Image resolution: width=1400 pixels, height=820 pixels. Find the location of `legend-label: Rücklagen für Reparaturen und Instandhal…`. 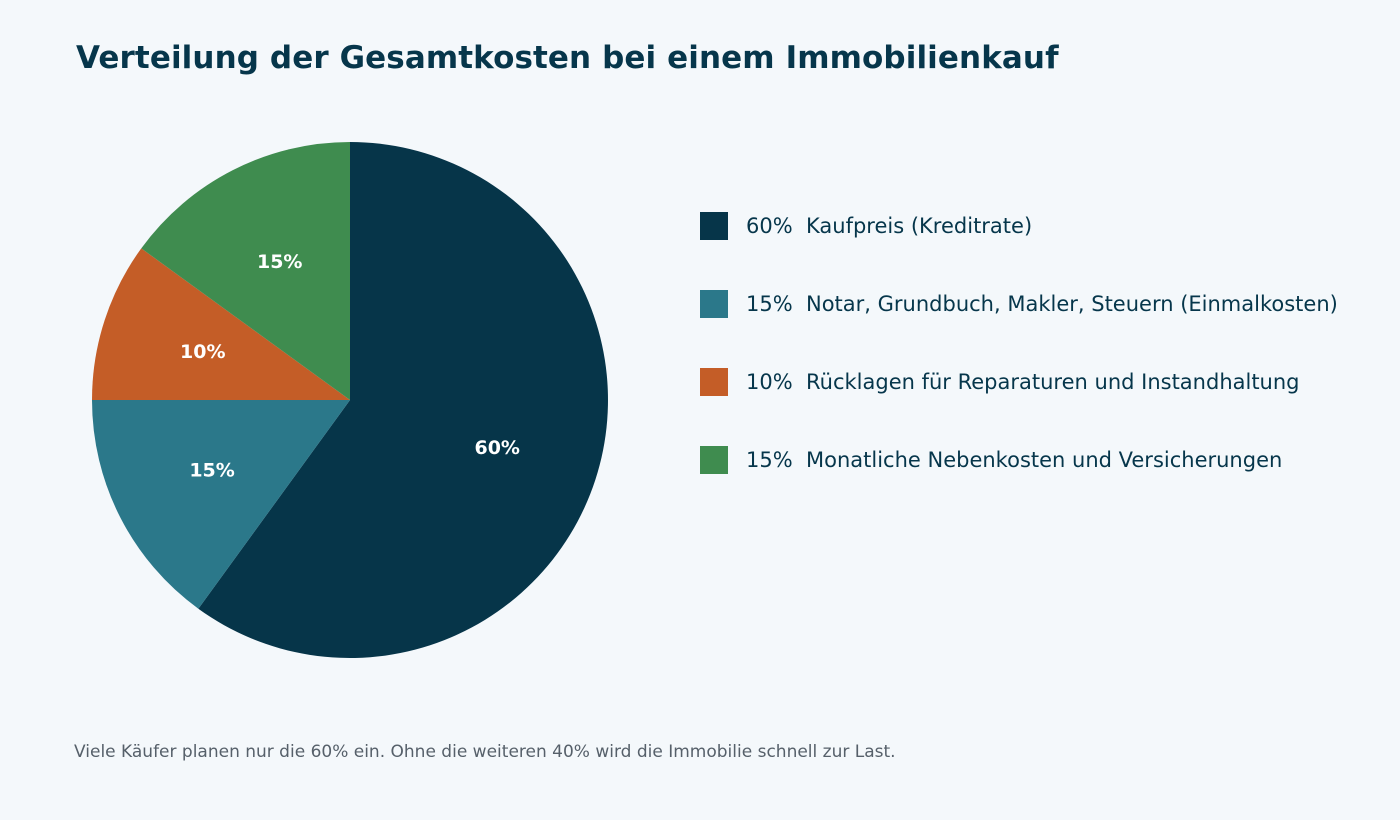

legend-label: Rücklagen für Reparaturen und Instandhal… is located at coordinates (1053, 382).